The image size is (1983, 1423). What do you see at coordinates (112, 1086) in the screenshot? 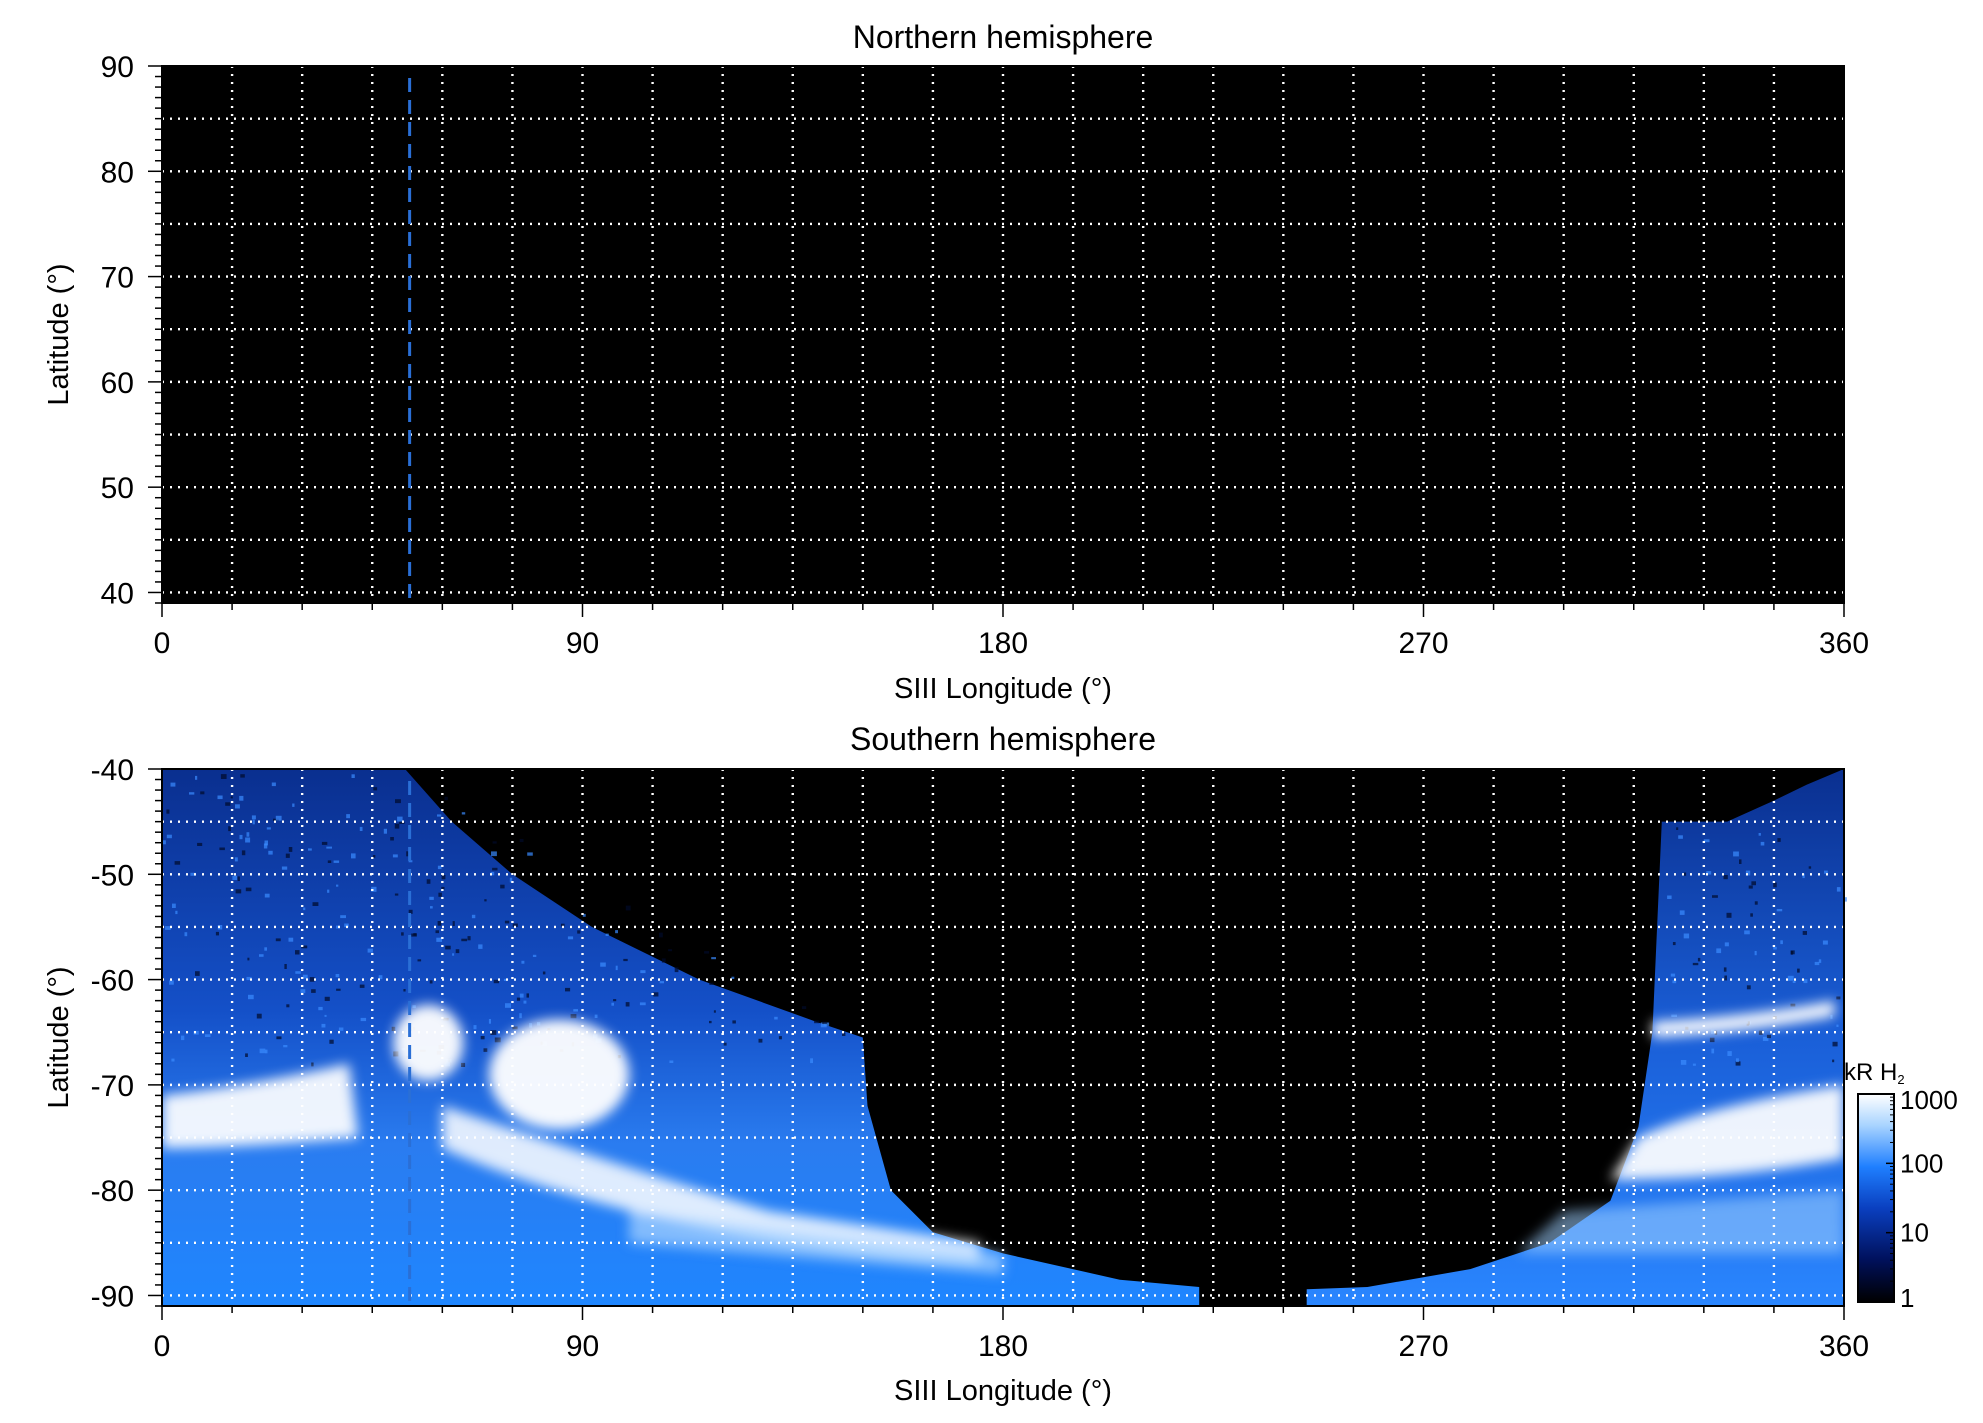
I see `y-tick-label: -70` at bounding box center [112, 1086].